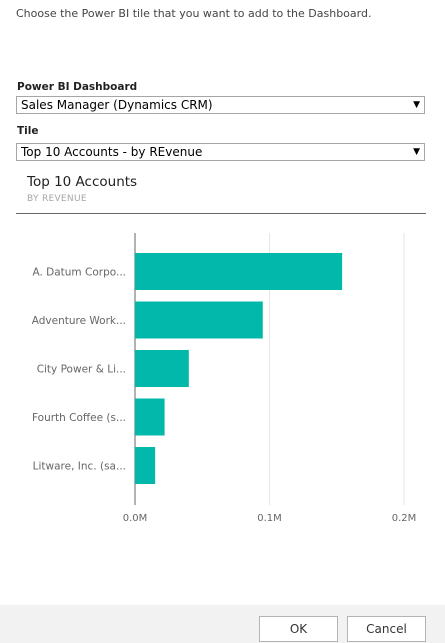 The image size is (445, 643). What do you see at coordinates (117, 105) in the screenshot?
I see `dashboard-select-value: Sales Manager (Dynamics CRM)` at bounding box center [117, 105].